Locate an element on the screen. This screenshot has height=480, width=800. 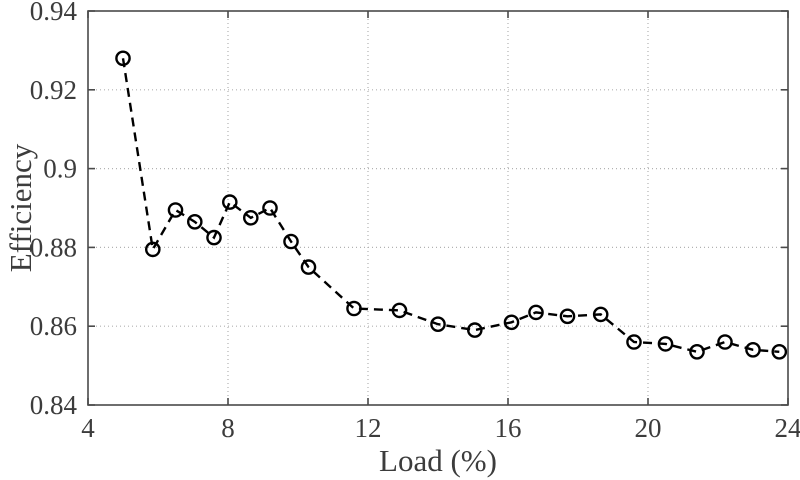
y-tick-label: 0.84 is located at coordinates (54, 405).